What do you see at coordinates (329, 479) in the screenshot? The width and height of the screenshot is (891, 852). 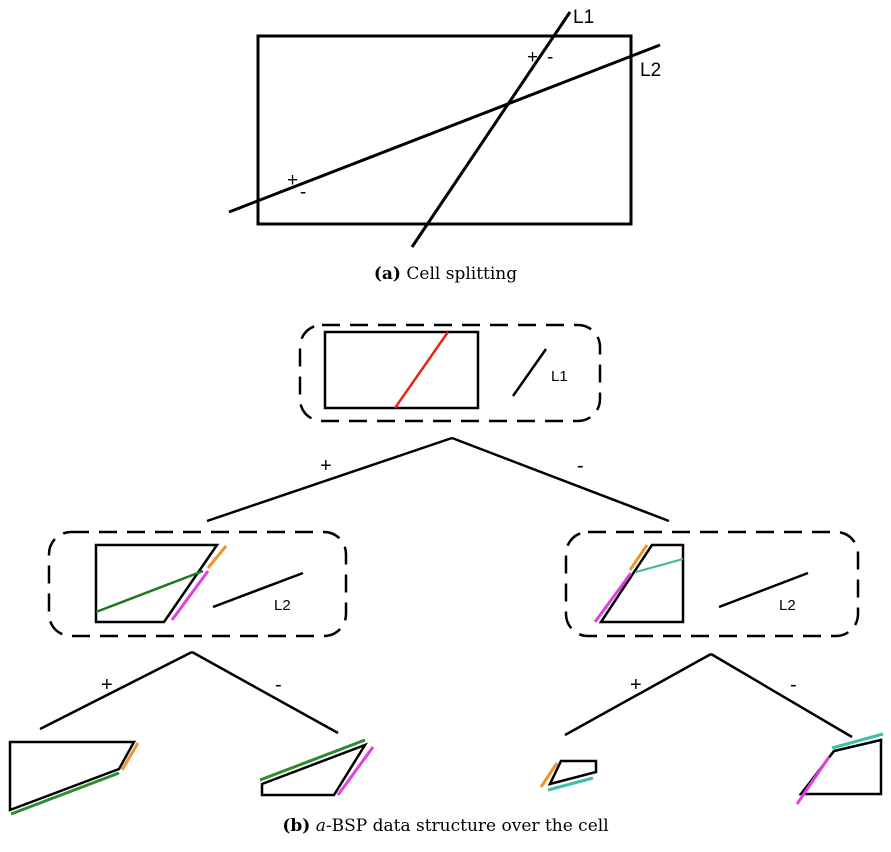 I see `root-edge-plus` at bounding box center [329, 479].